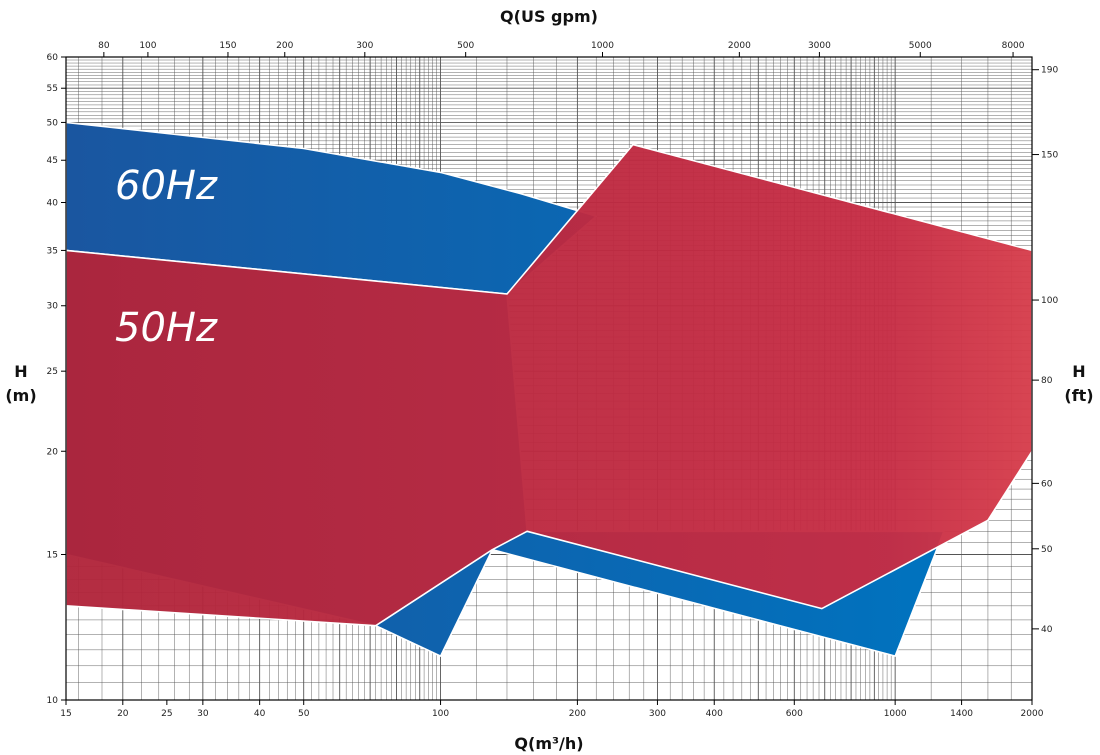 The image size is (1100, 755). Describe the element at coordinates (364, 46) in the screenshot. I see `top-tick-label: 300` at that location.